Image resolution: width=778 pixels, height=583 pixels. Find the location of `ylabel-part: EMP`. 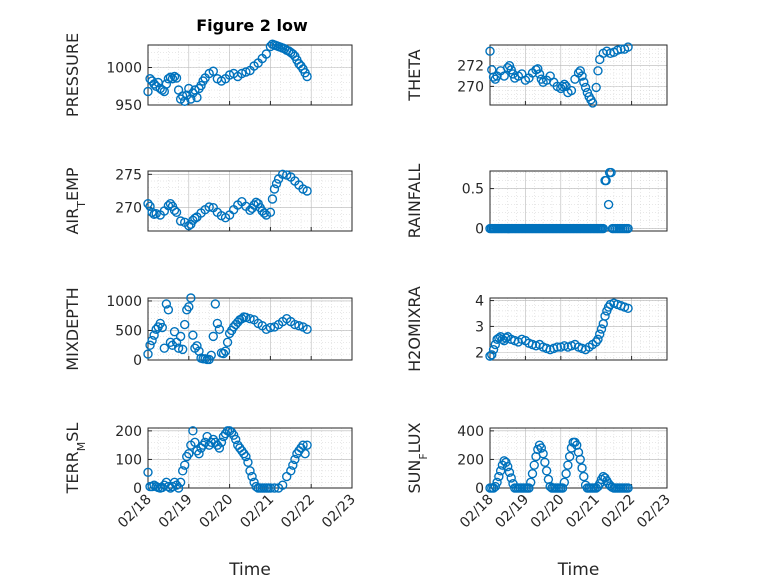

ylabel-part: EMP is located at coordinates (72, 184).